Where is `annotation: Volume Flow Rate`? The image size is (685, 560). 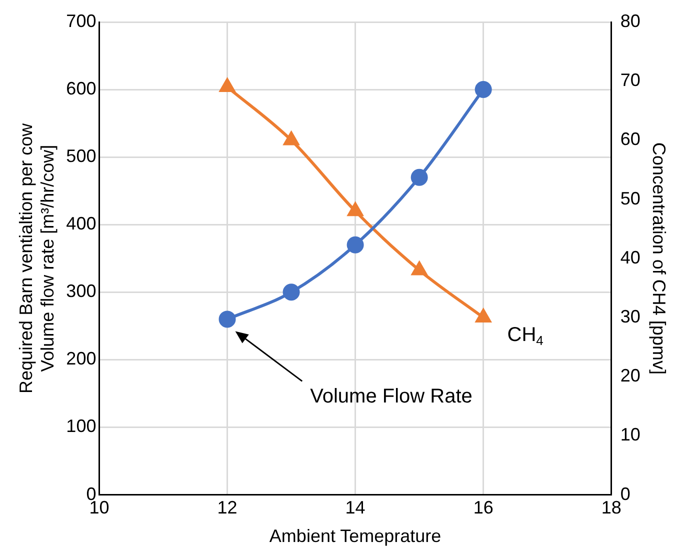 annotation: Volume Flow Rate is located at coordinates (391, 397).